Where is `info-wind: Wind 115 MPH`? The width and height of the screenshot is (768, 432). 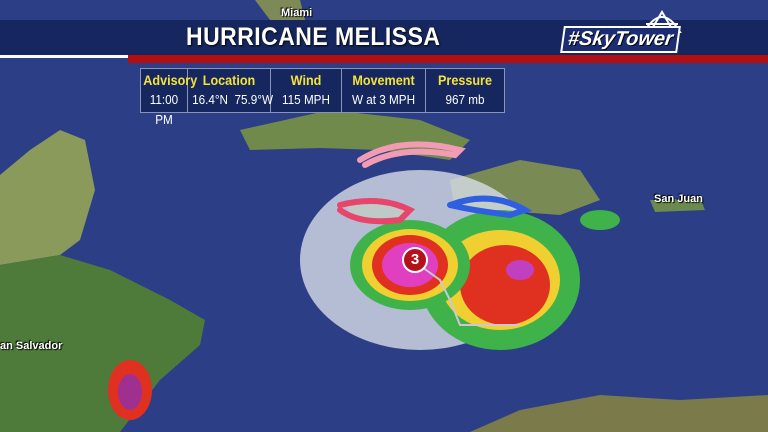
info-wind: Wind 115 MPH is located at coordinates (306, 90).